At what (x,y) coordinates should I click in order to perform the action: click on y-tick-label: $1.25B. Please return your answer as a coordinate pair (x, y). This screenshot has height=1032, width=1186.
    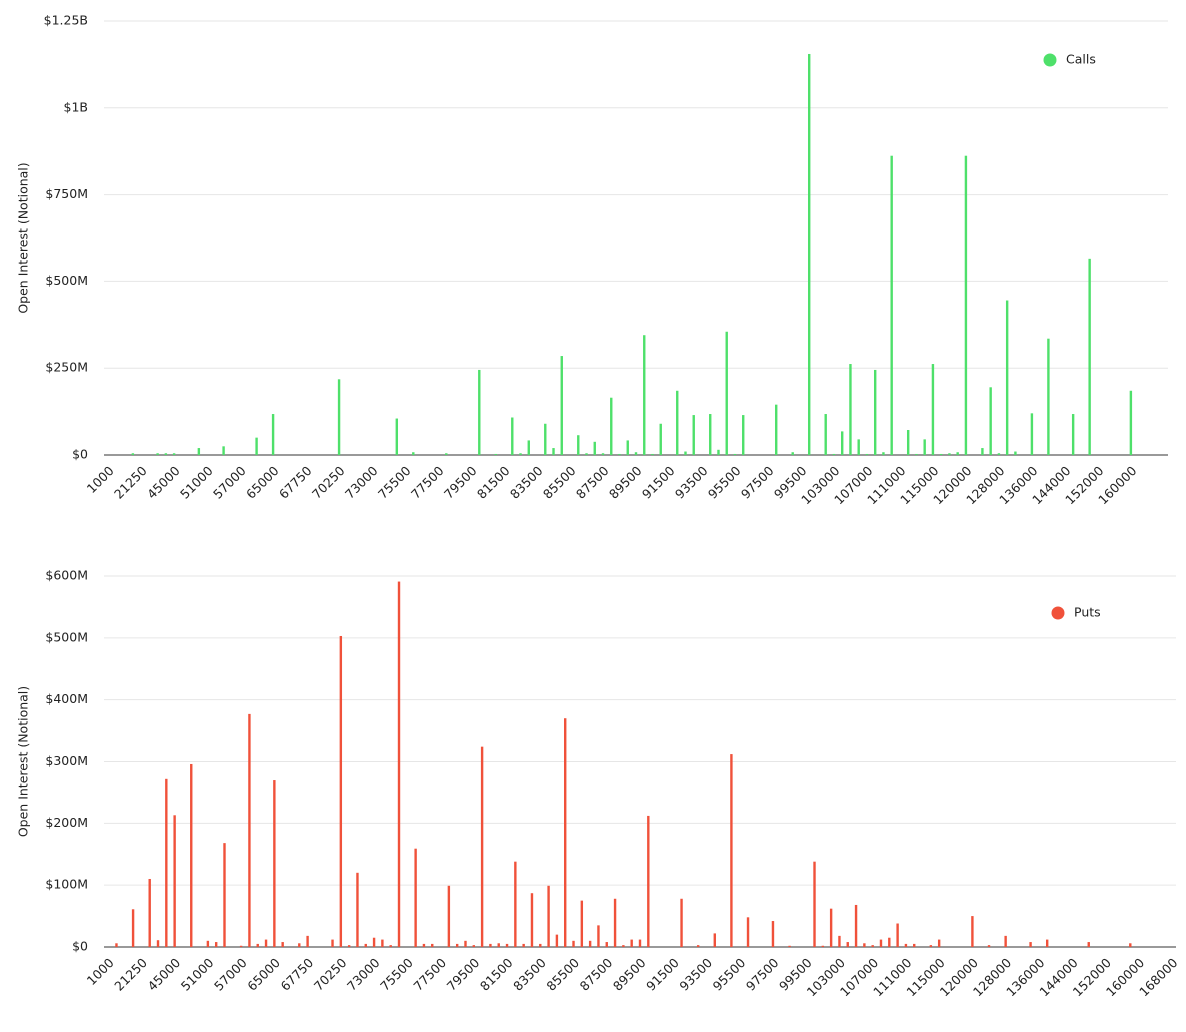
    Looking at the image, I should click on (66, 20).